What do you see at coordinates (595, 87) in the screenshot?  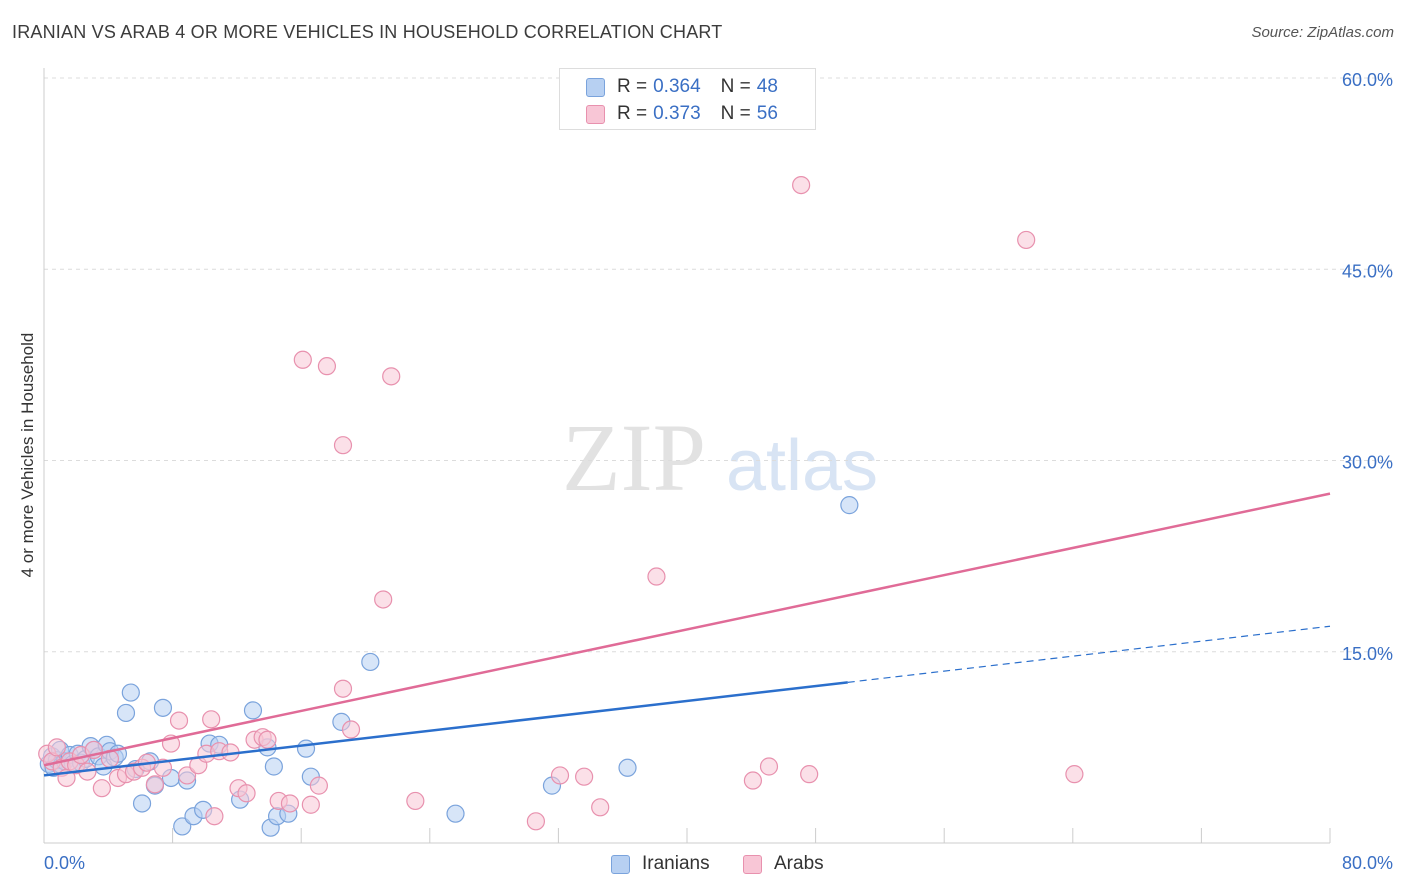 I see `iranians-swatch` at bounding box center [595, 87].